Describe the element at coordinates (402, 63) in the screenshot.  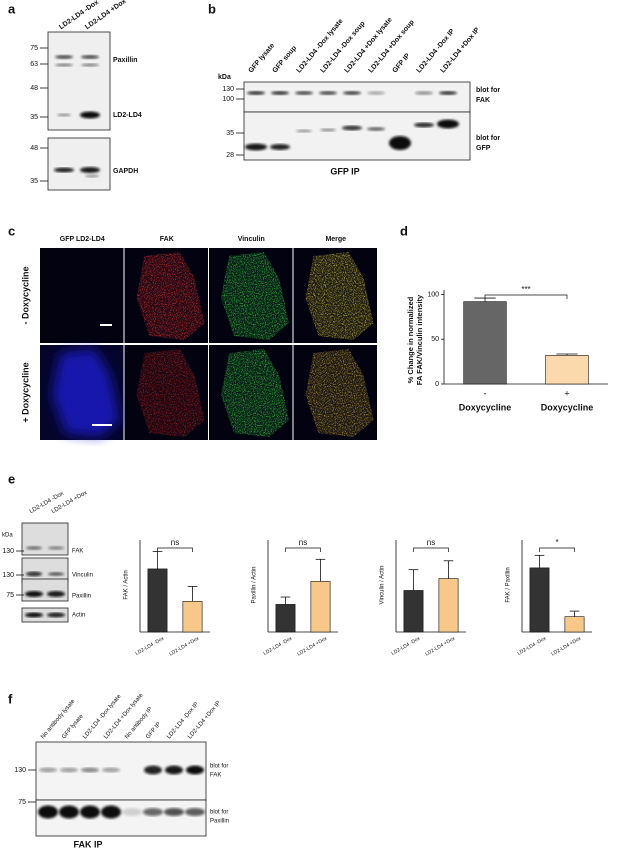
I see `lane-label: GFP IP` at that location.